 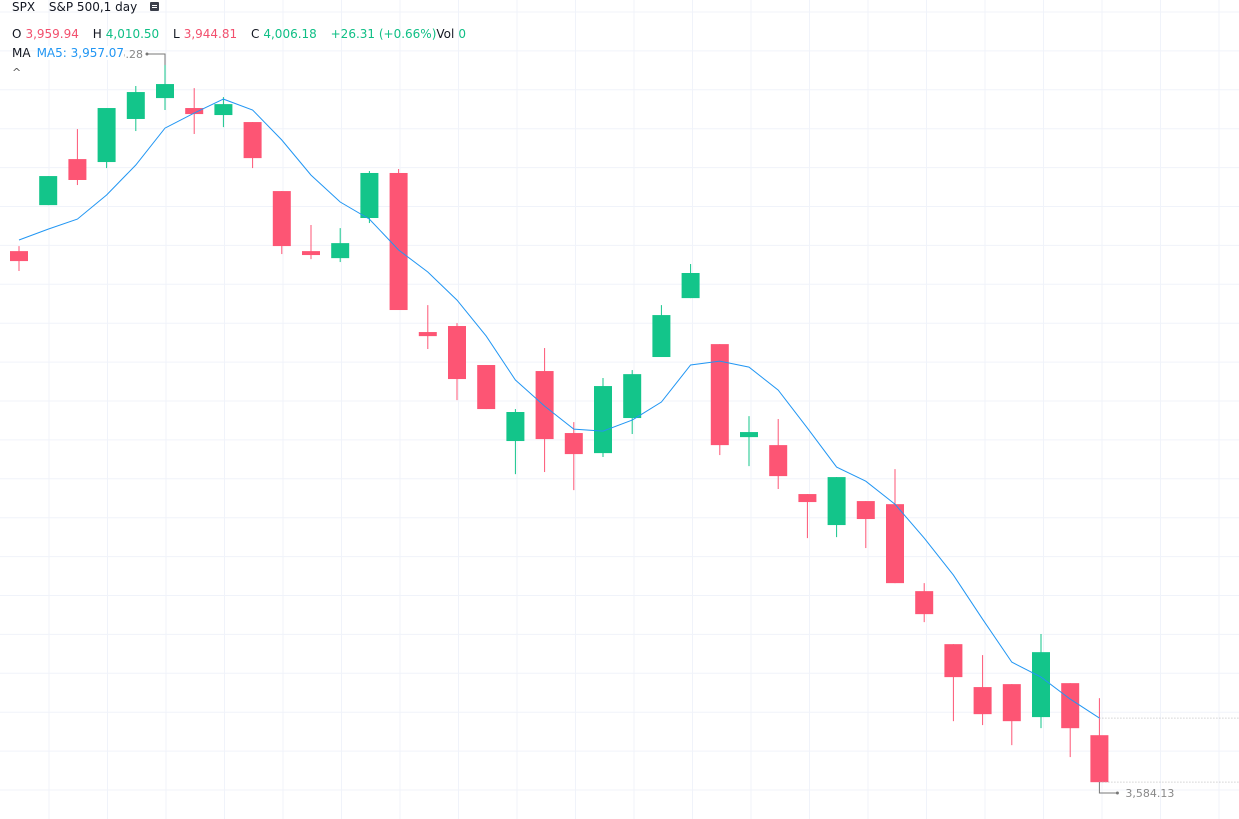 I want to click on ma-label: MA, so click(x=21, y=53).